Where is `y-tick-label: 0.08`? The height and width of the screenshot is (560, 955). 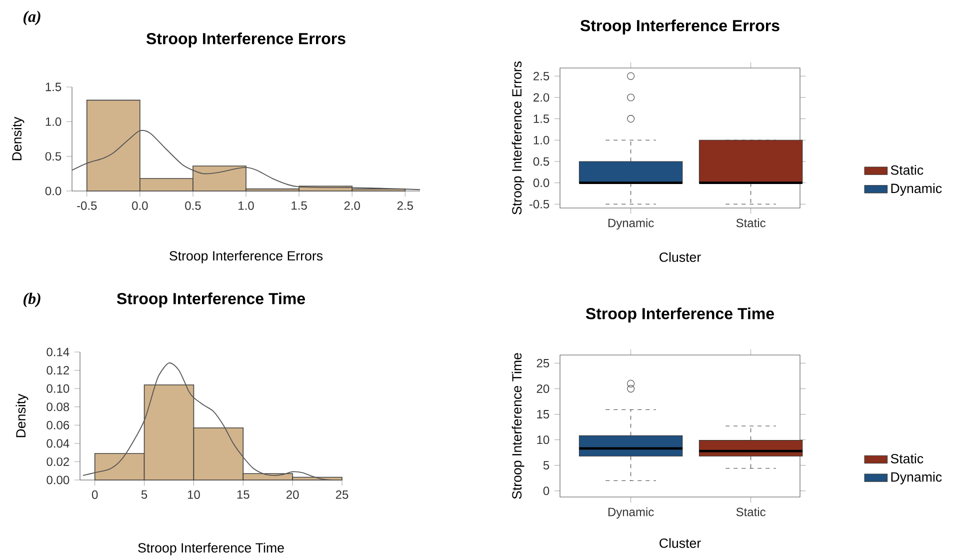 y-tick-label: 0.08 is located at coordinates (58, 407).